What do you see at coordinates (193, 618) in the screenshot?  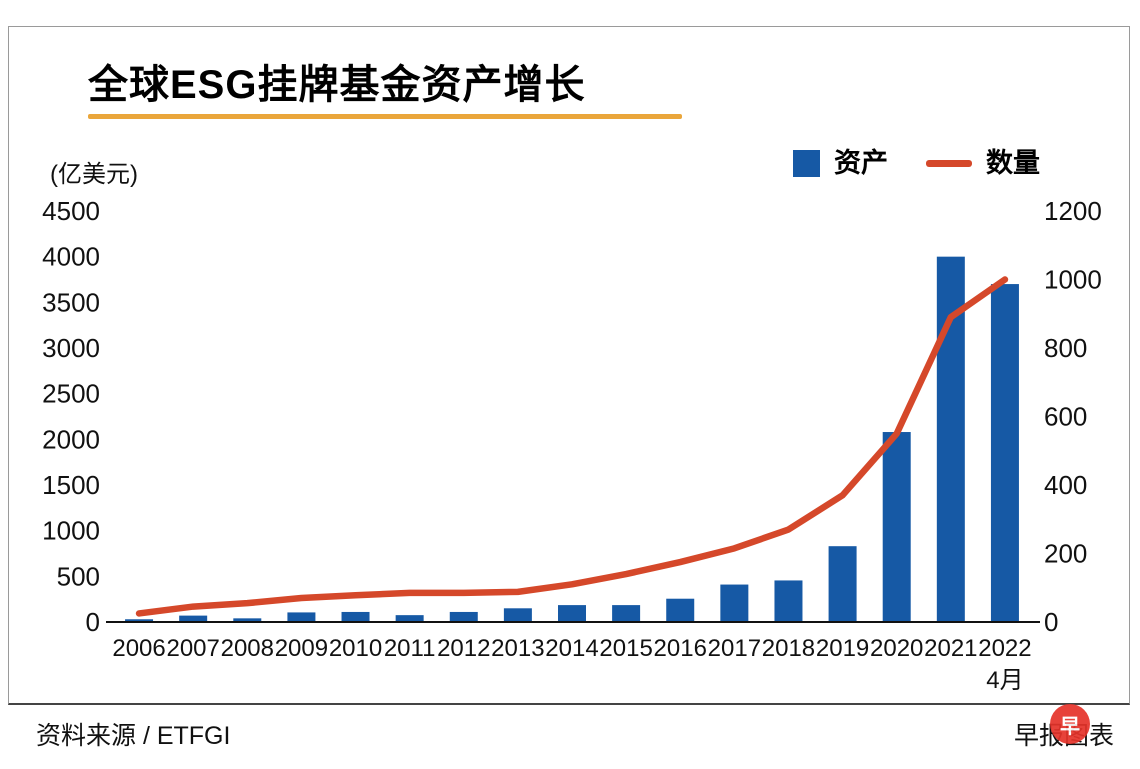 I see `bar-2007` at bounding box center [193, 618].